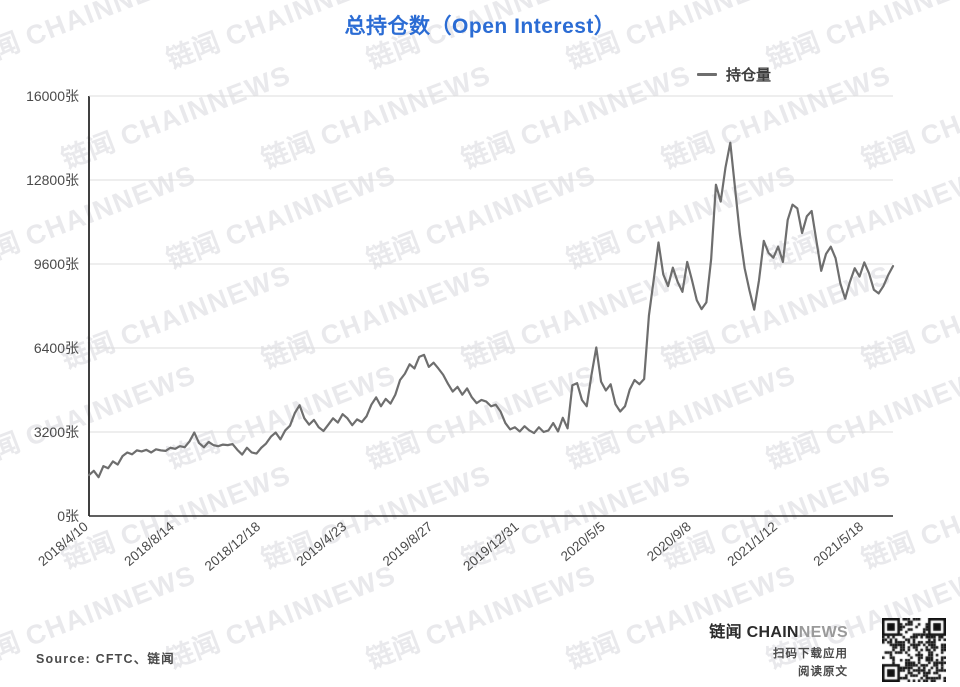 The image size is (960, 687). I want to click on brand-logo-text: 链闻 CHAINNEWS, so click(778, 630).